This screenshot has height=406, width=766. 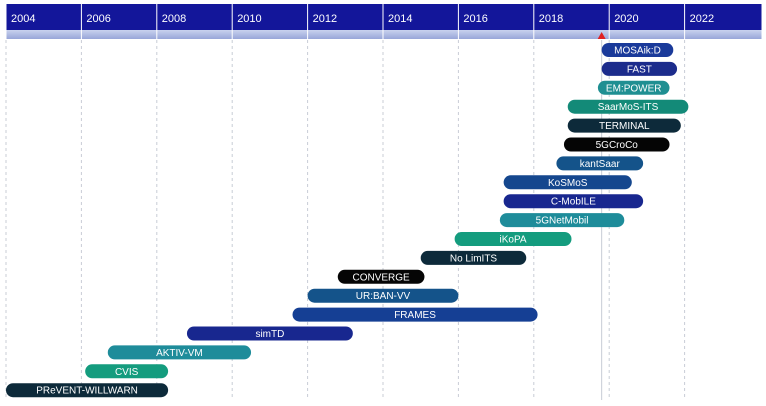 What do you see at coordinates (601, 35) in the screenshot?
I see `current-year-marker` at bounding box center [601, 35].